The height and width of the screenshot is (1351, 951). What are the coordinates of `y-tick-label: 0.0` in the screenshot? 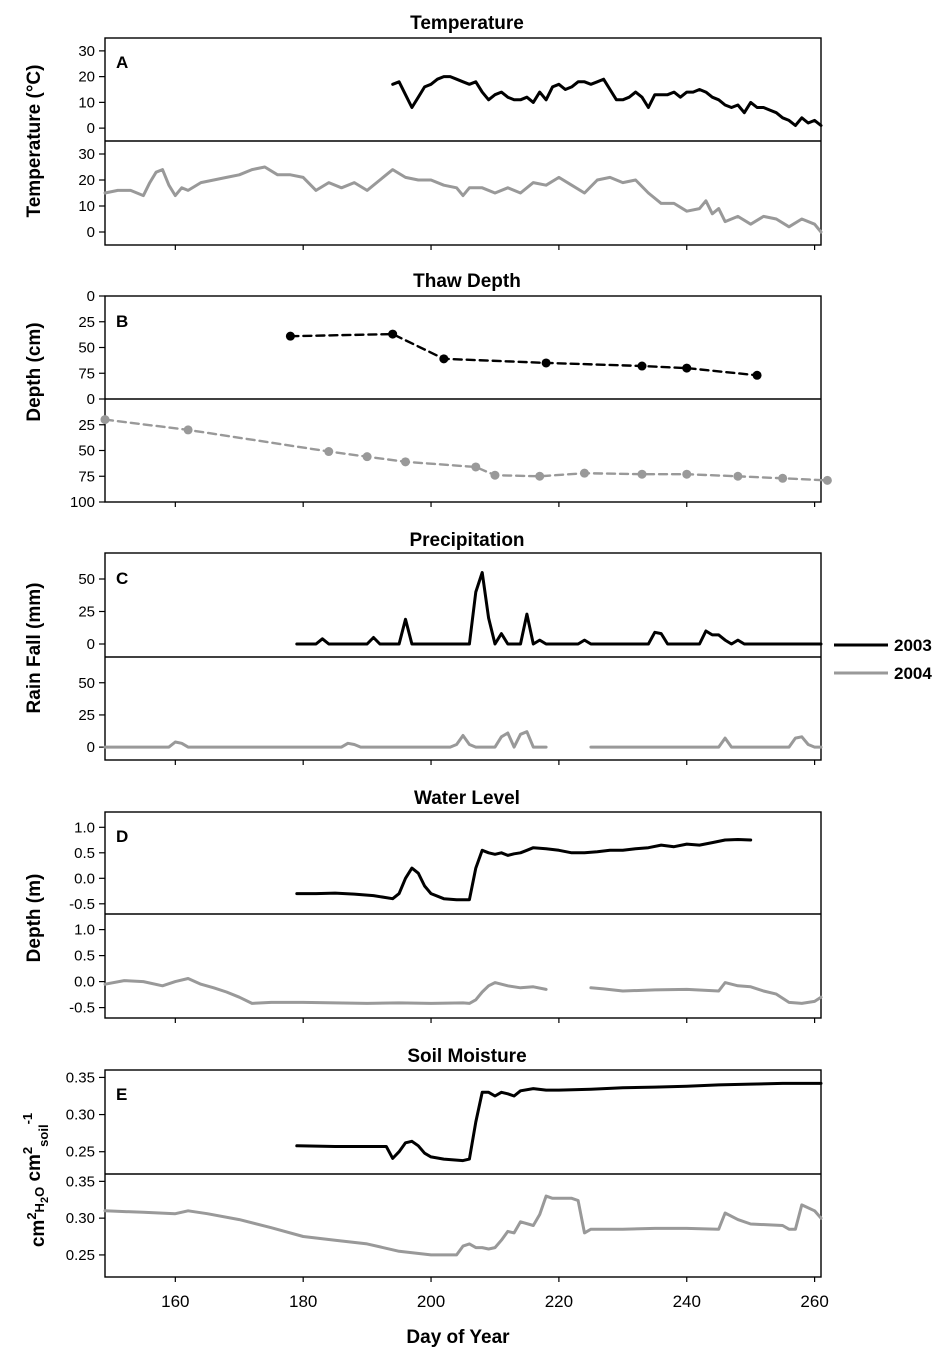 It's located at (84, 982).